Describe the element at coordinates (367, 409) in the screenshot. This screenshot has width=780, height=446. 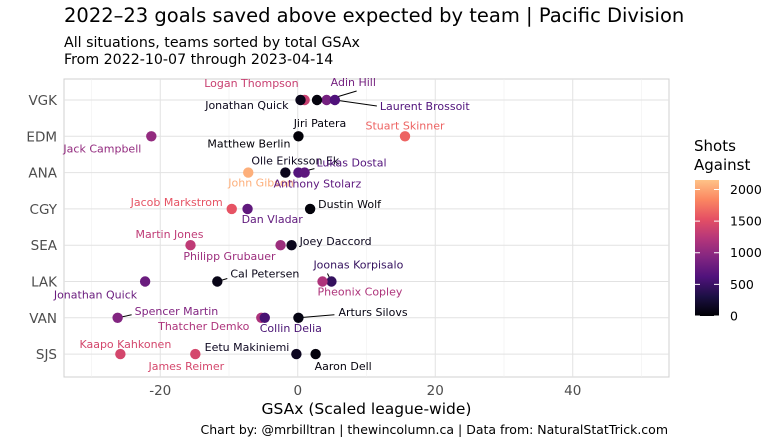
I see `x-axis-label: GSAx (Scaled league-wide)` at that location.